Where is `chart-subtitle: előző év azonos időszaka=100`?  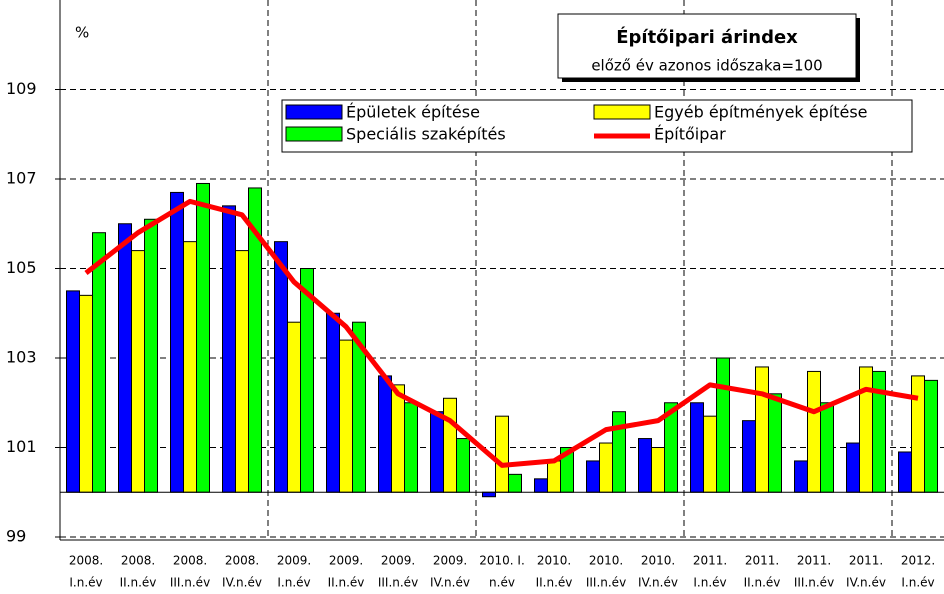
chart-subtitle: előző év azonos időszaka=100 is located at coordinates (706, 66).